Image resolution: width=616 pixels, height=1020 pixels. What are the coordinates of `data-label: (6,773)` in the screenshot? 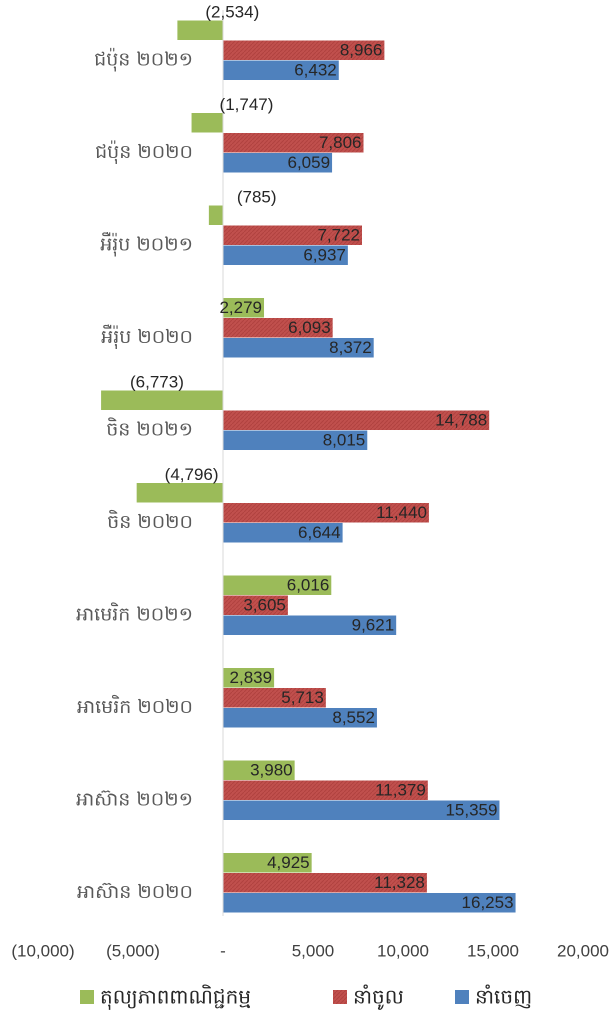 It's located at (157, 382).